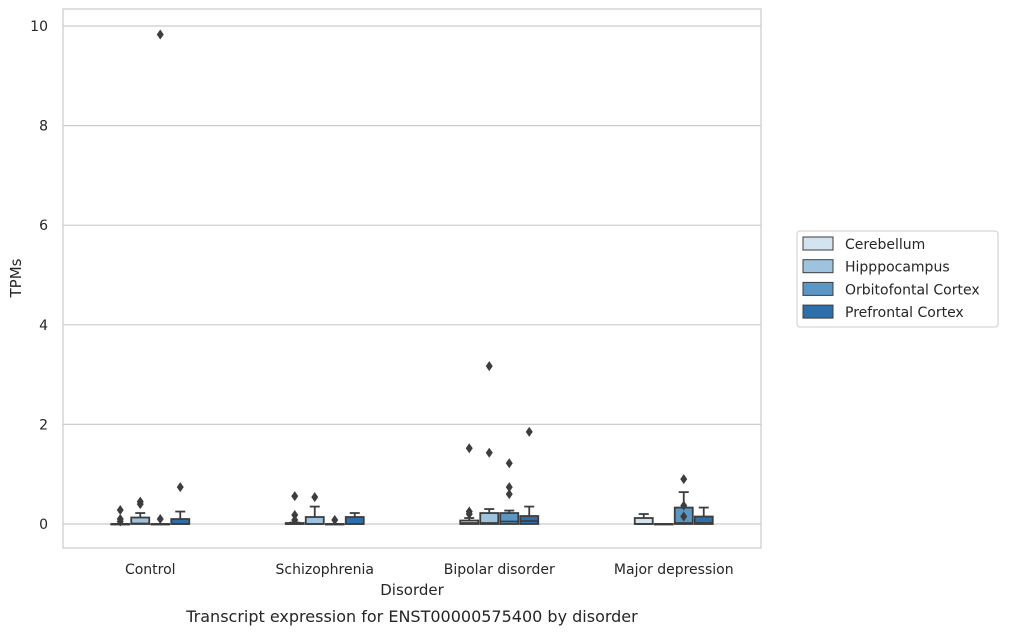 The image size is (1009, 638). I want to click on y-tick-label: 6, so click(43, 226).